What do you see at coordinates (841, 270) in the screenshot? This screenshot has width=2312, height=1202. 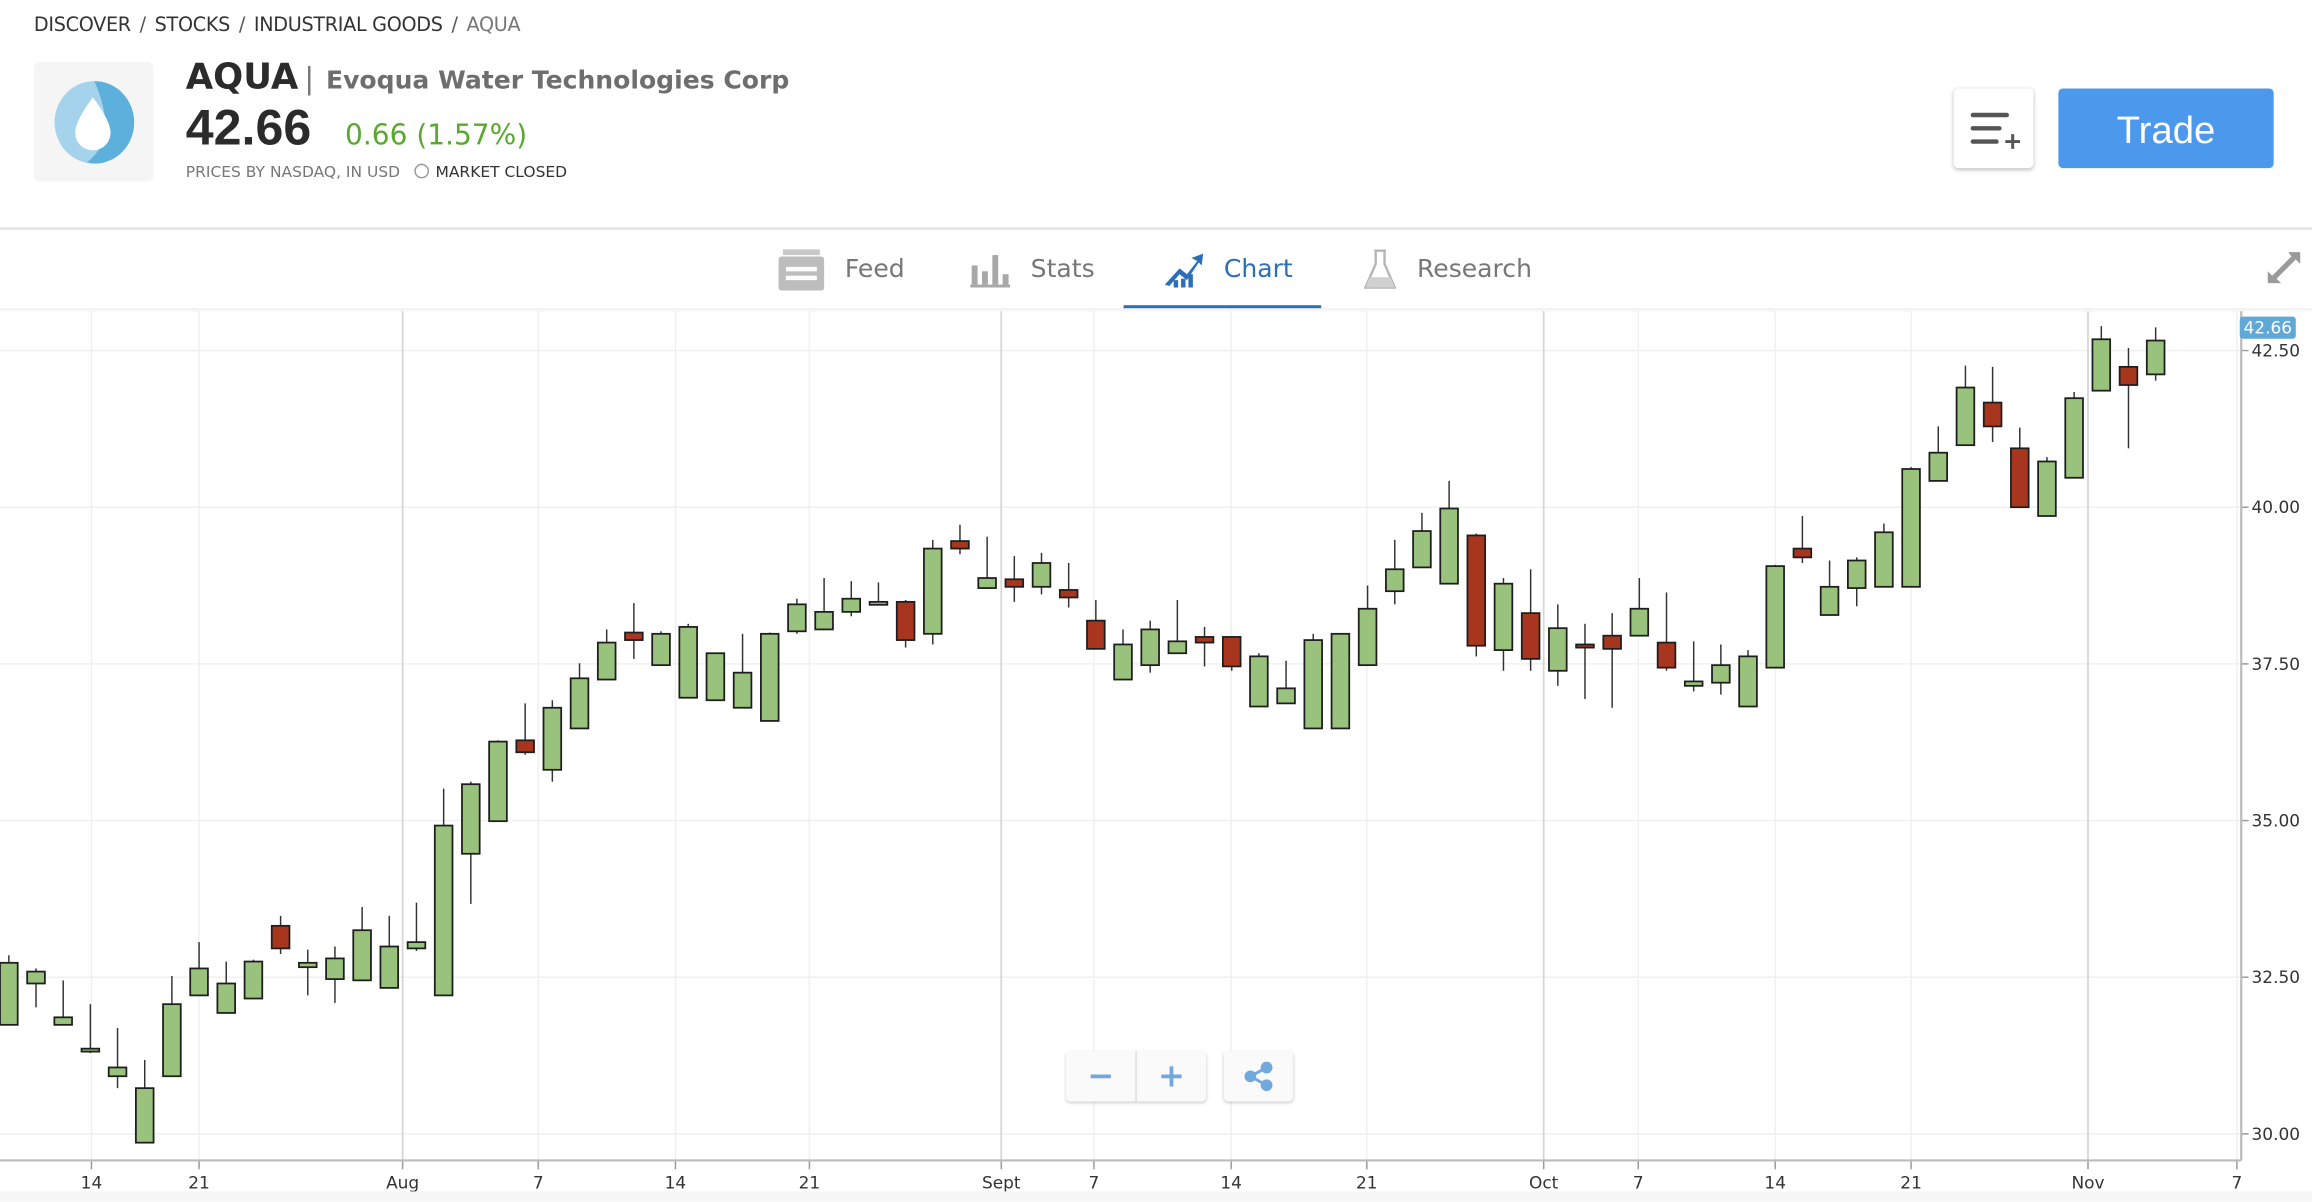 I see `tab-feed: Feed` at bounding box center [841, 270].